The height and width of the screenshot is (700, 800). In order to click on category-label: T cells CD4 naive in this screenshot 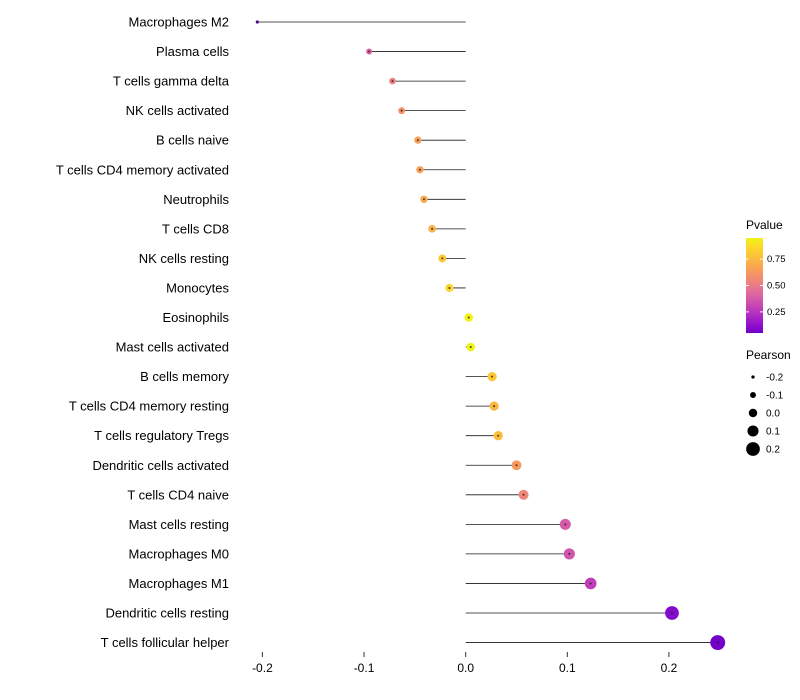, I will do `click(178, 494)`.